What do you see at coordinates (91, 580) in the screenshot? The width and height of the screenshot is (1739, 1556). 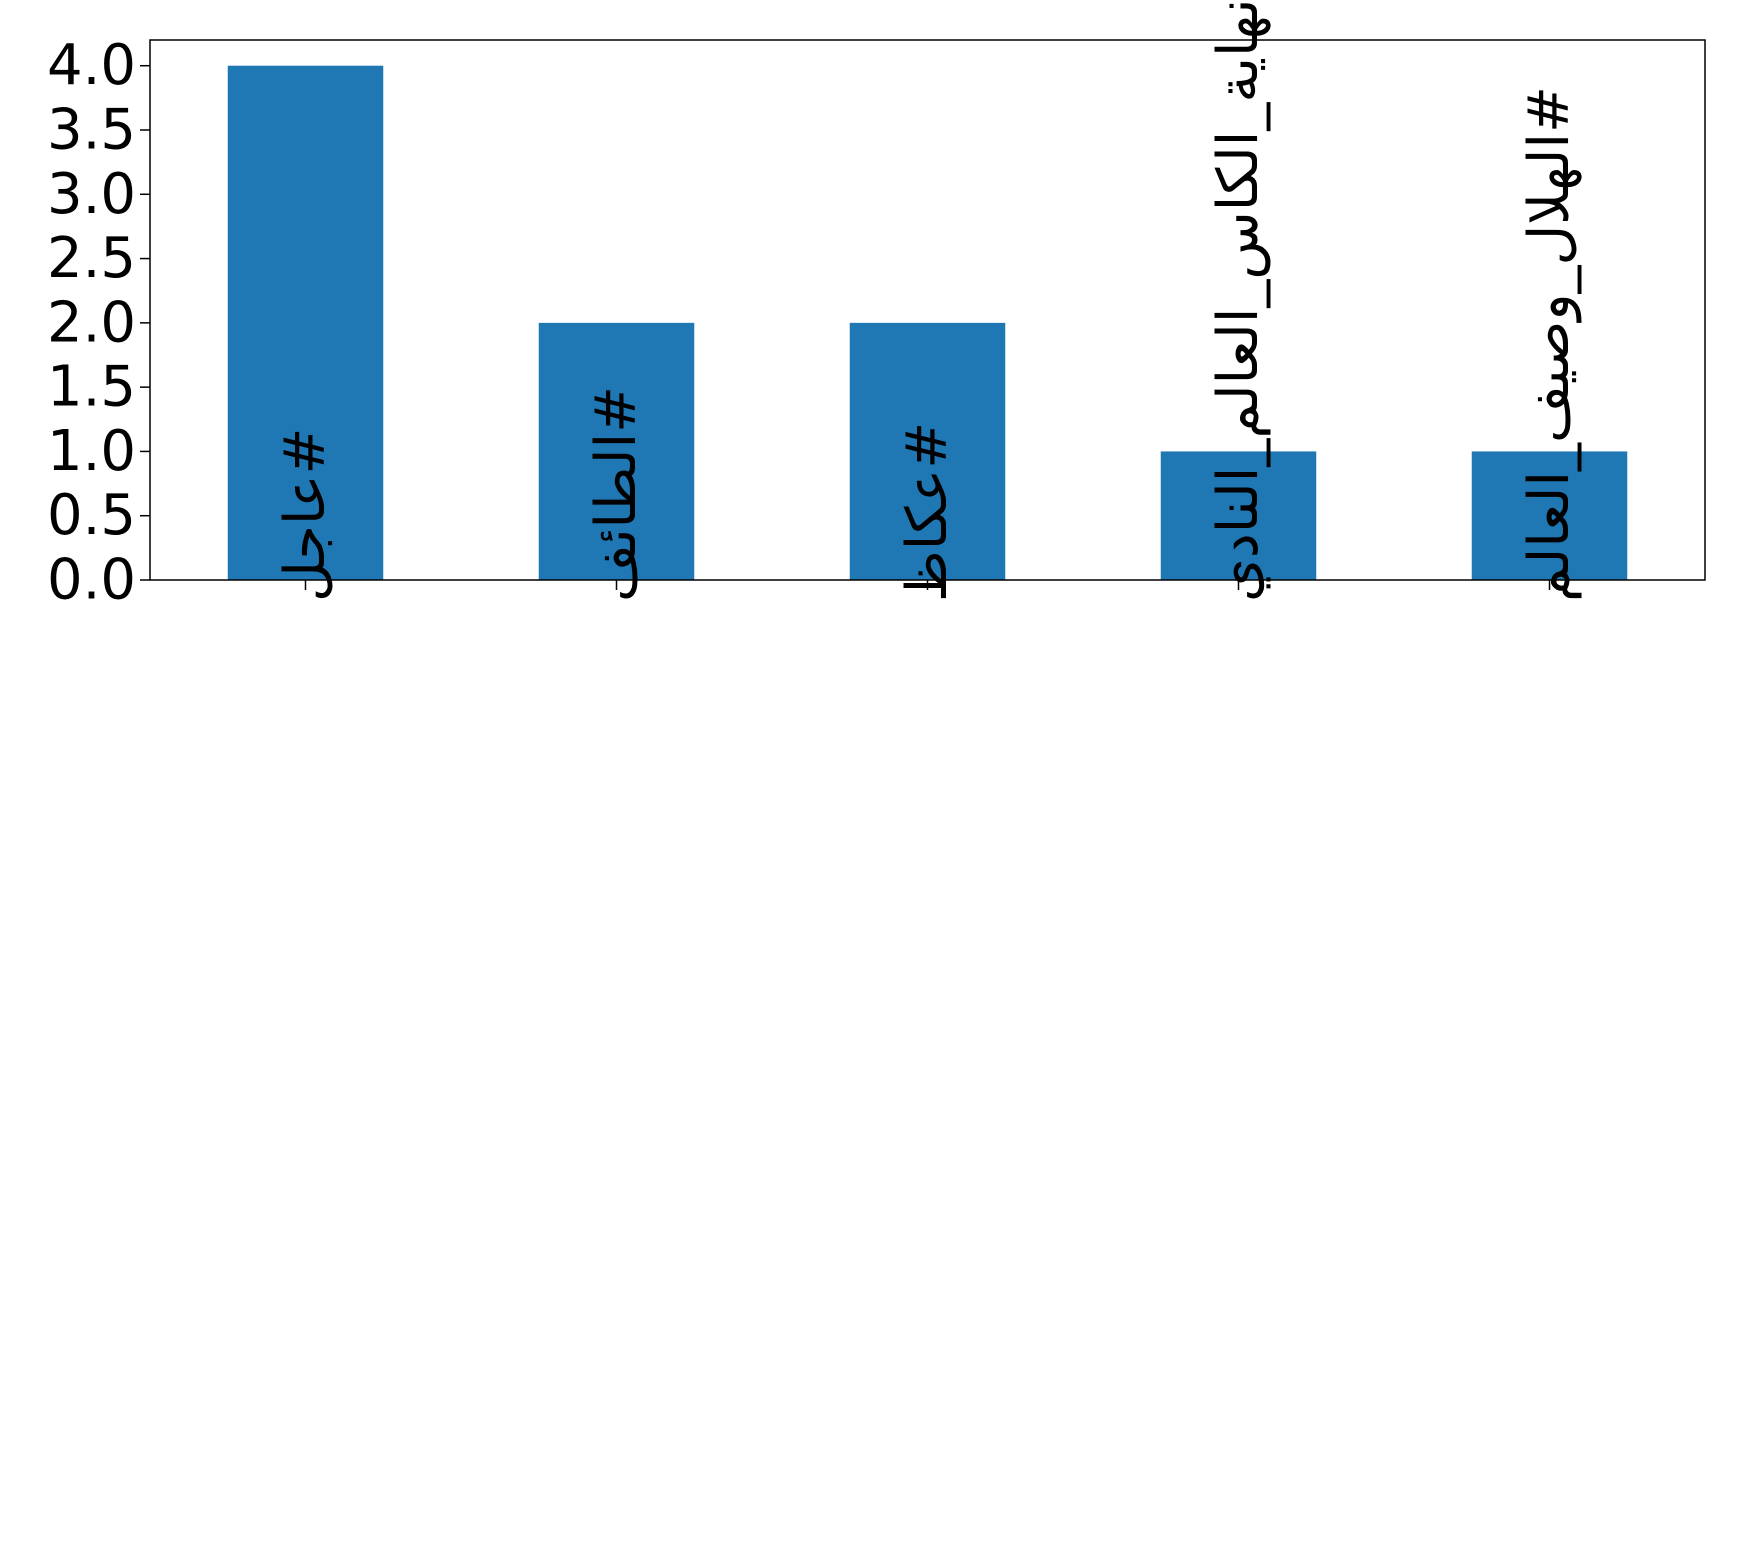 I see `y-tick-label: 0.0` at bounding box center [91, 580].